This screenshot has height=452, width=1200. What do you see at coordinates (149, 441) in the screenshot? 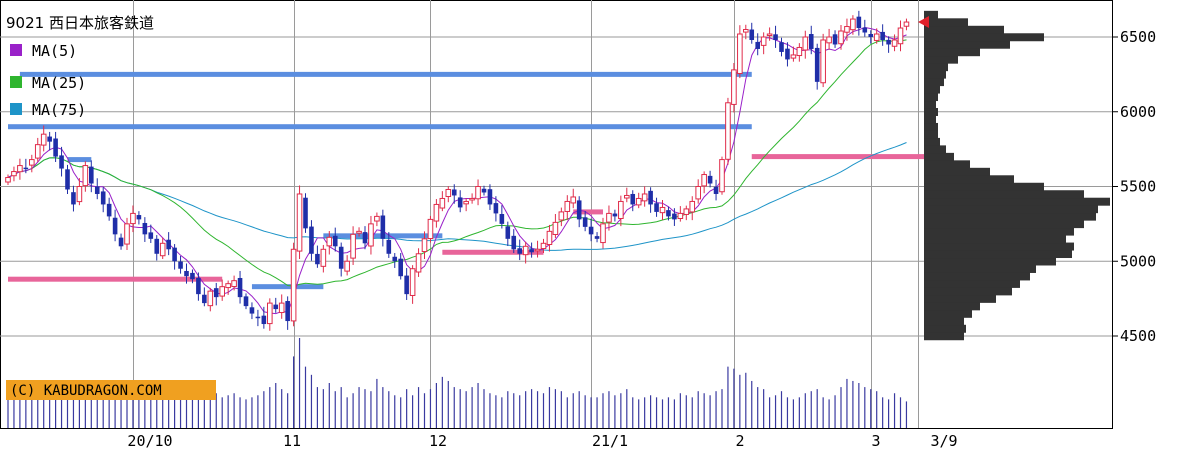
I see `x-tick-label: 20/10` at bounding box center [149, 441].